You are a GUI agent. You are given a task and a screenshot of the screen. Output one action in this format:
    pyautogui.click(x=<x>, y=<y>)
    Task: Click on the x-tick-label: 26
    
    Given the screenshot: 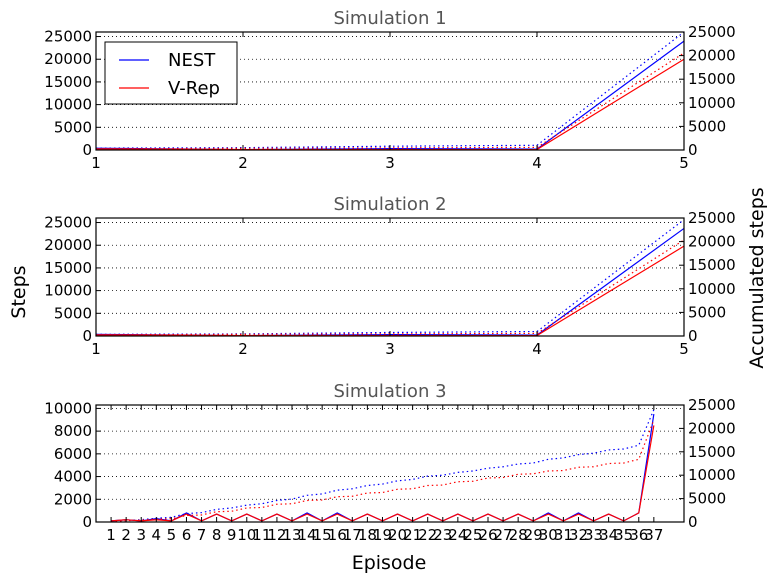 What is the action you would take?
    pyautogui.click(x=487, y=535)
    